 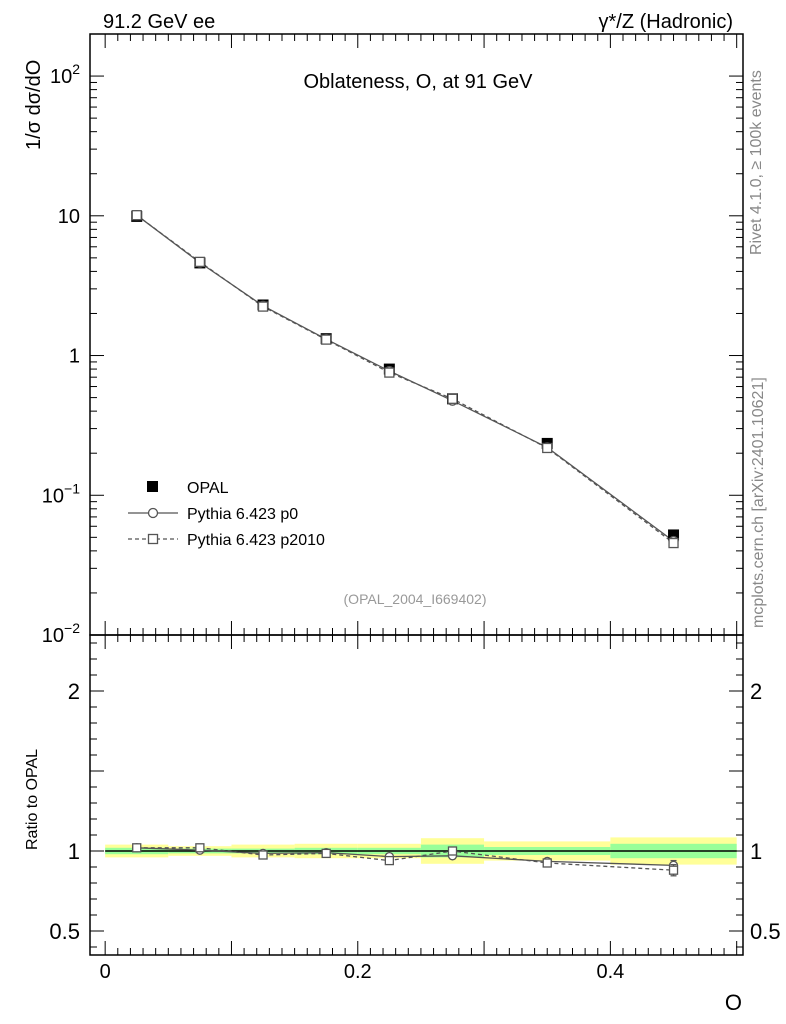 What do you see at coordinates (152, 486) in the screenshot?
I see `legend-marker-opal` at bounding box center [152, 486].